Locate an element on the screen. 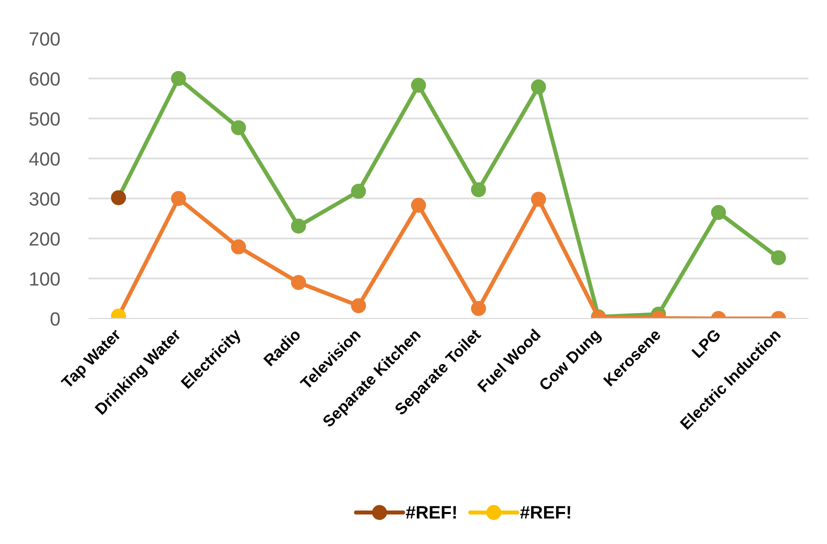  y-tick-label: 600 is located at coordinates (44, 80).